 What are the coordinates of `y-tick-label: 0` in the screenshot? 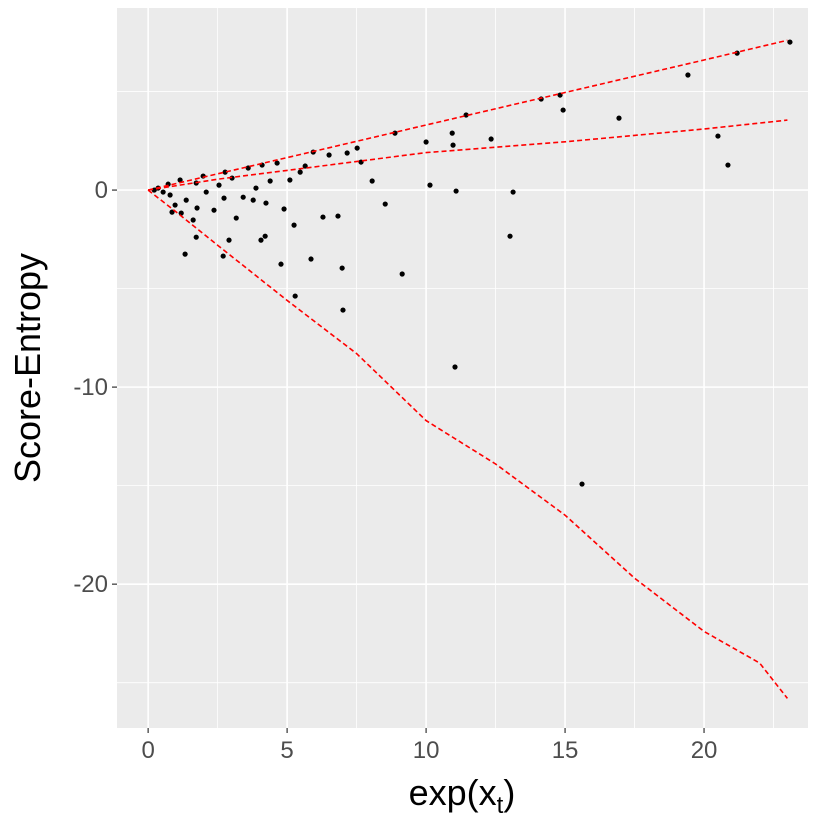 It's located at (101, 190).